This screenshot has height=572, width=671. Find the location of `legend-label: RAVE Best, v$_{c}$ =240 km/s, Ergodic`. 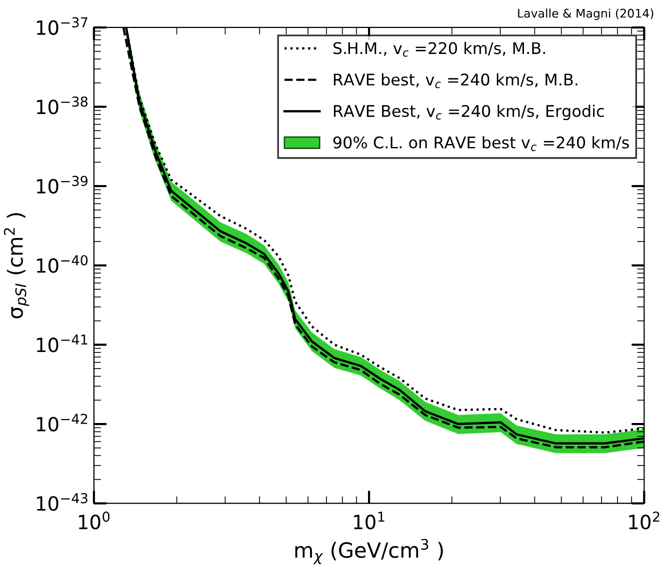

legend-label: RAVE Best, v$_{c}$ =240 km/s, Ergodic is located at coordinates (469, 112).